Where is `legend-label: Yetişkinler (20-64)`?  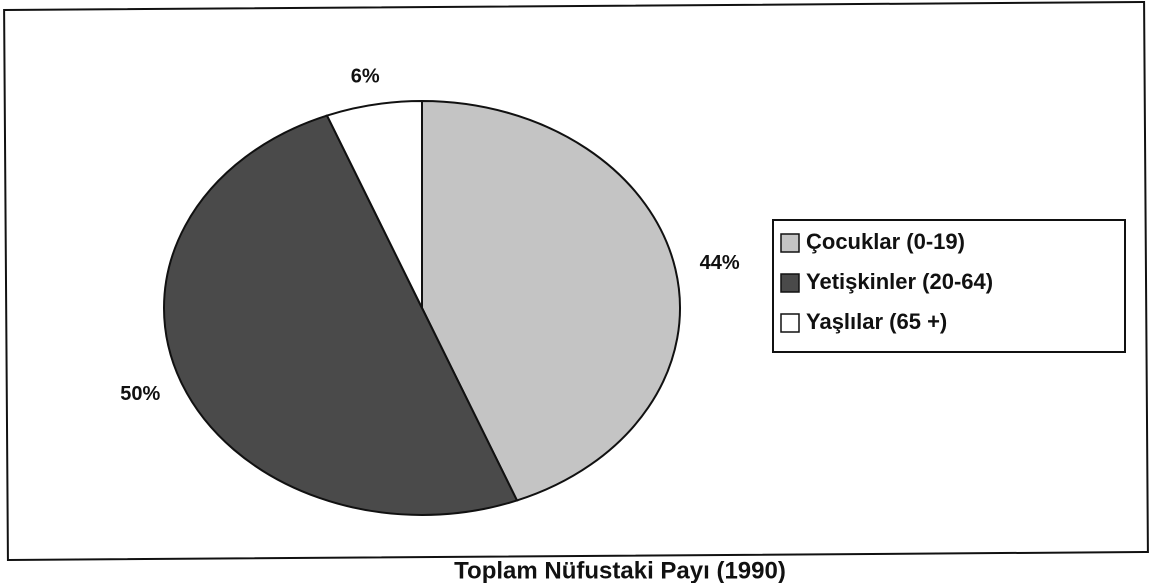
legend-label: Yetişkinler (20-64) is located at coordinates (899, 281).